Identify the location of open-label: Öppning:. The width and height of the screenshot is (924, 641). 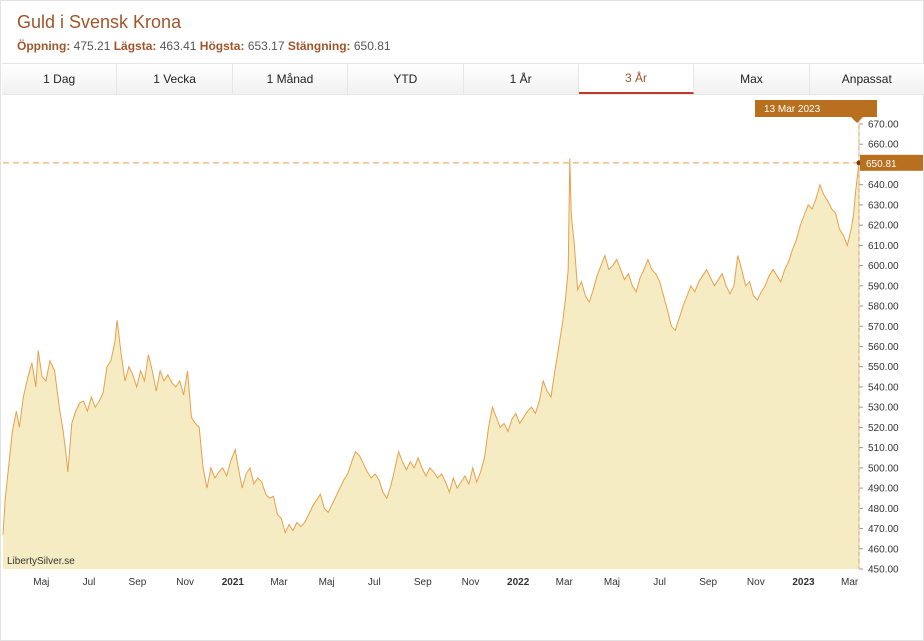
(44, 46).